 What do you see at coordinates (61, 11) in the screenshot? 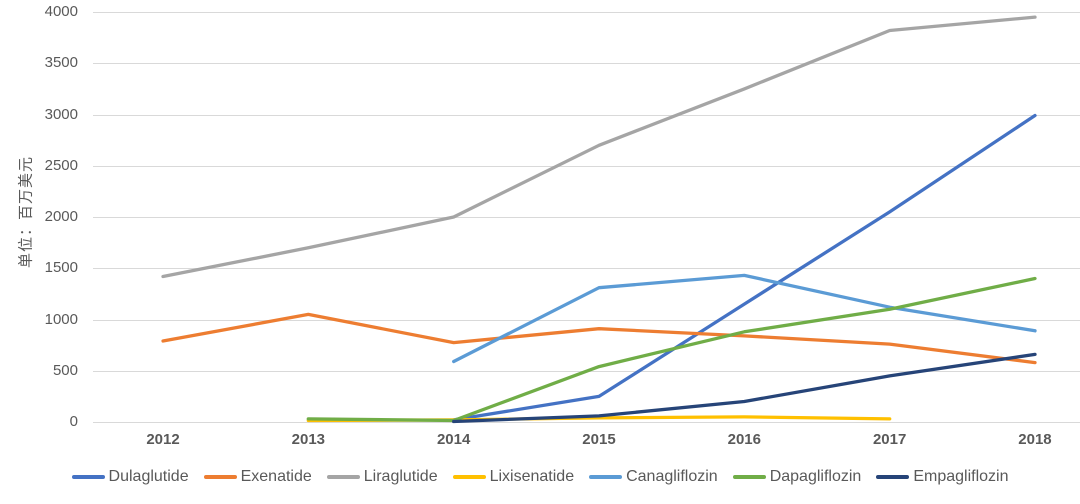
I see `y-tick-label: 4000` at bounding box center [61, 11].